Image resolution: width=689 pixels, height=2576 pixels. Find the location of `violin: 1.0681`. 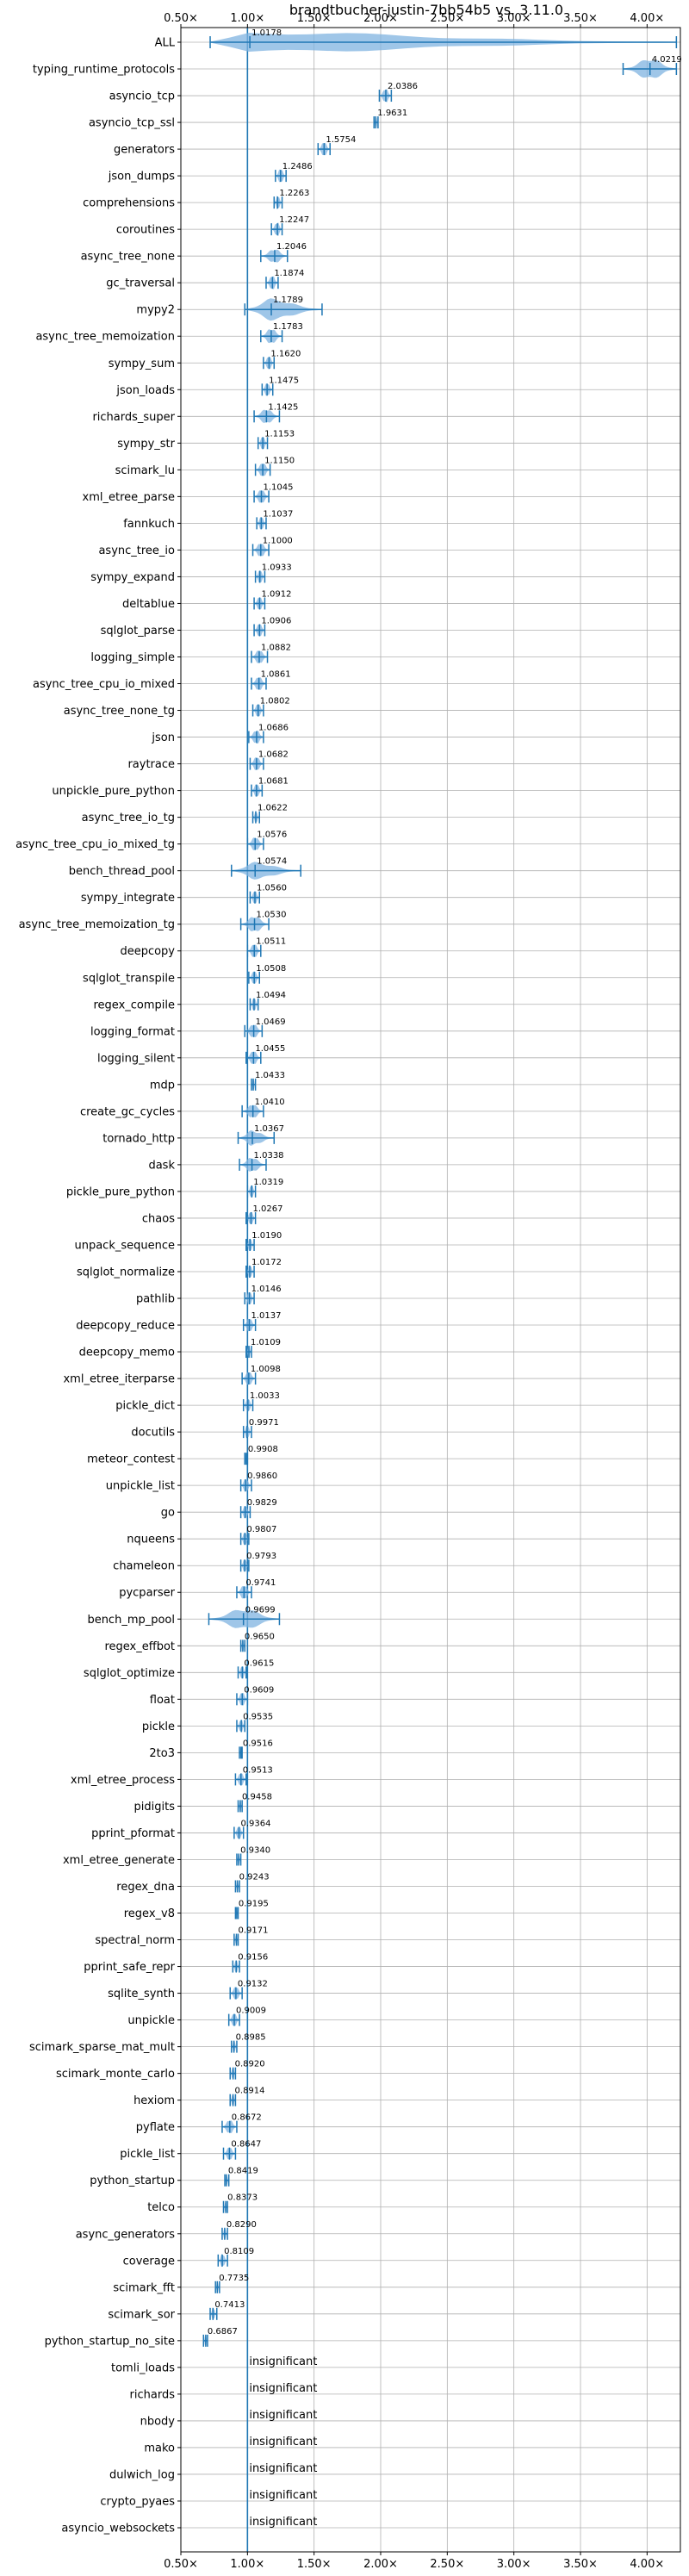

violin: 1.0681 is located at coordinates (270, 787).